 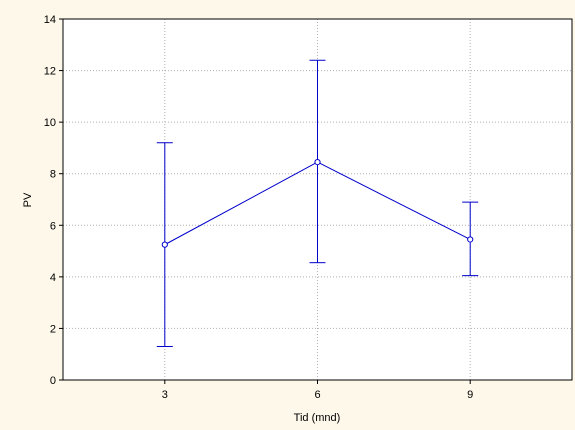 What do you see at coordinates (28, 199) in the screenshot?
I see `y-axis-label: PV` at bounding box center [28, 199].